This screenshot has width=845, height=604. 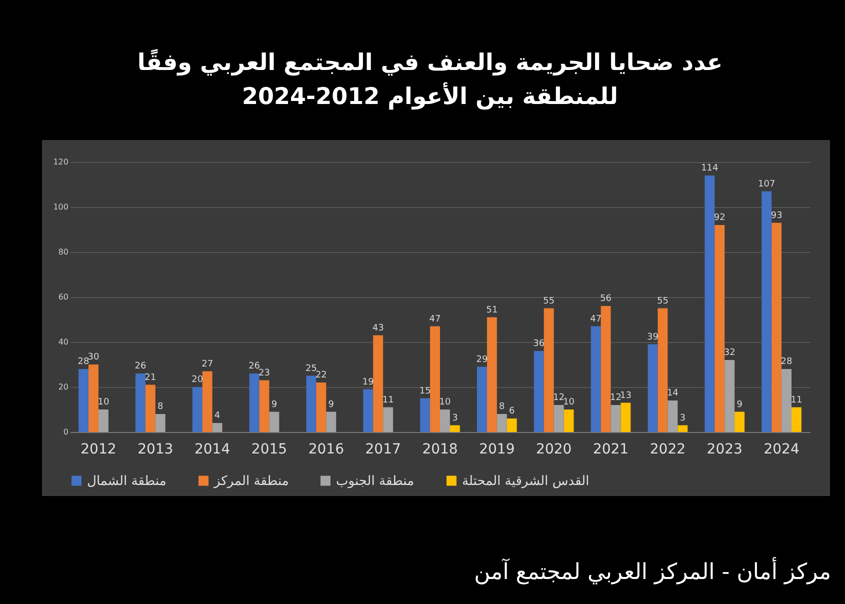 What do you see at coordinates (776, 215) in the screenshot?
I see `data-label: 93` at bounding box center [776, 215].